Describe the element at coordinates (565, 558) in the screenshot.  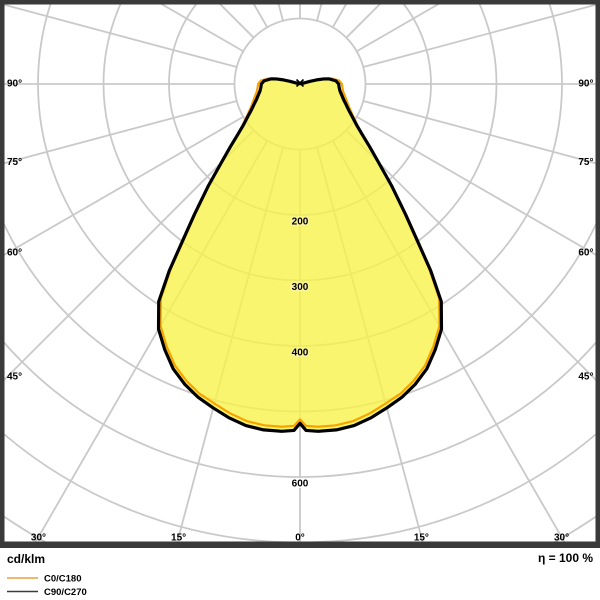
I see `efficiency-label: η = 100 %` at that location.